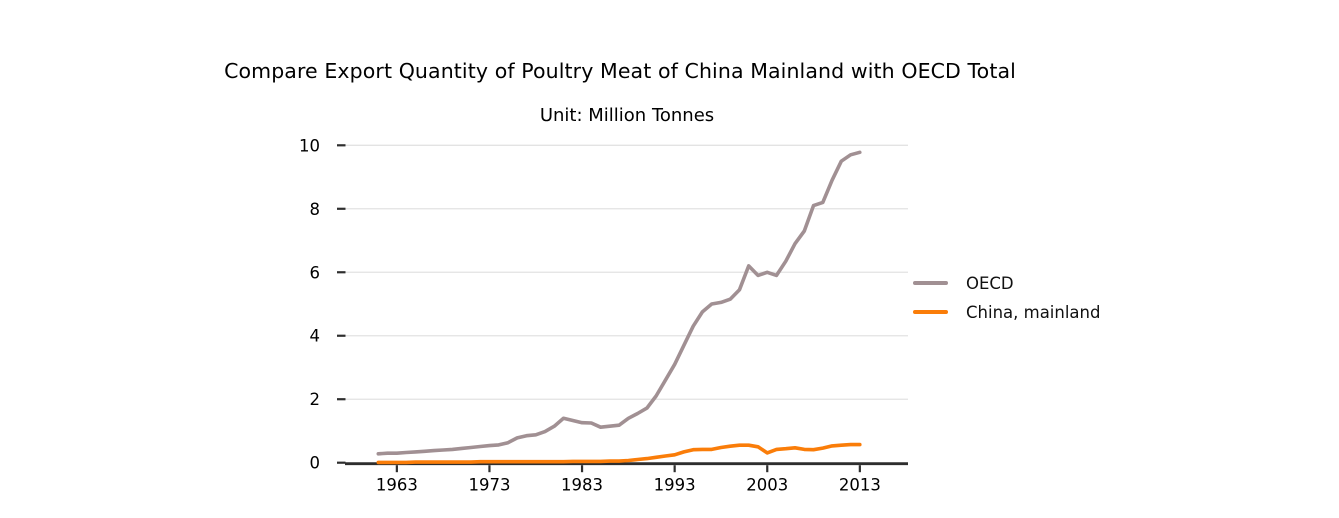 The height and width of the screenshot is (518, 1339). Describe the element at coordinates (627, 115) in the screenshot. I see `chart-subtitle: Unit: Million Tonnes` at that location.